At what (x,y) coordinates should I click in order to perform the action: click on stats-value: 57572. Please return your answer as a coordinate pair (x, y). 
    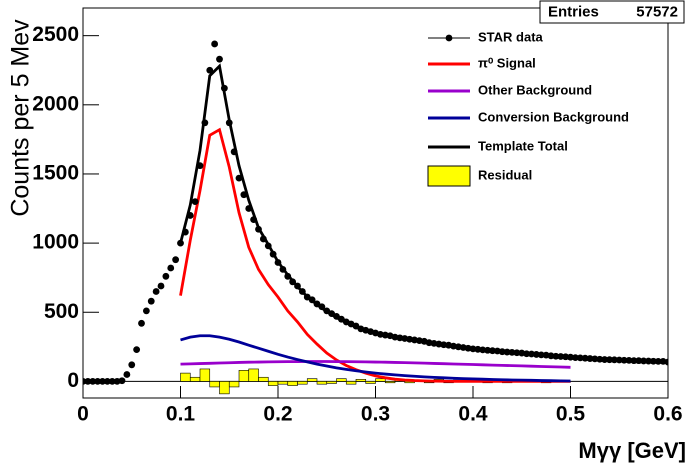
    Looking at the image, I should click on (657, 11).